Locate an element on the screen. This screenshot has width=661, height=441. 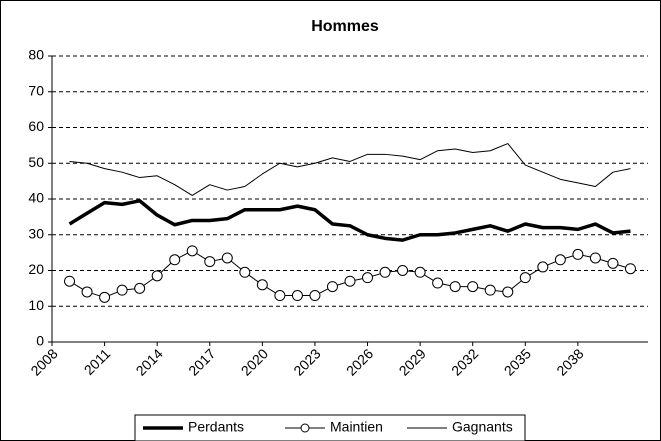
y-tick-label: 30 is located at coordinates (36, 233).